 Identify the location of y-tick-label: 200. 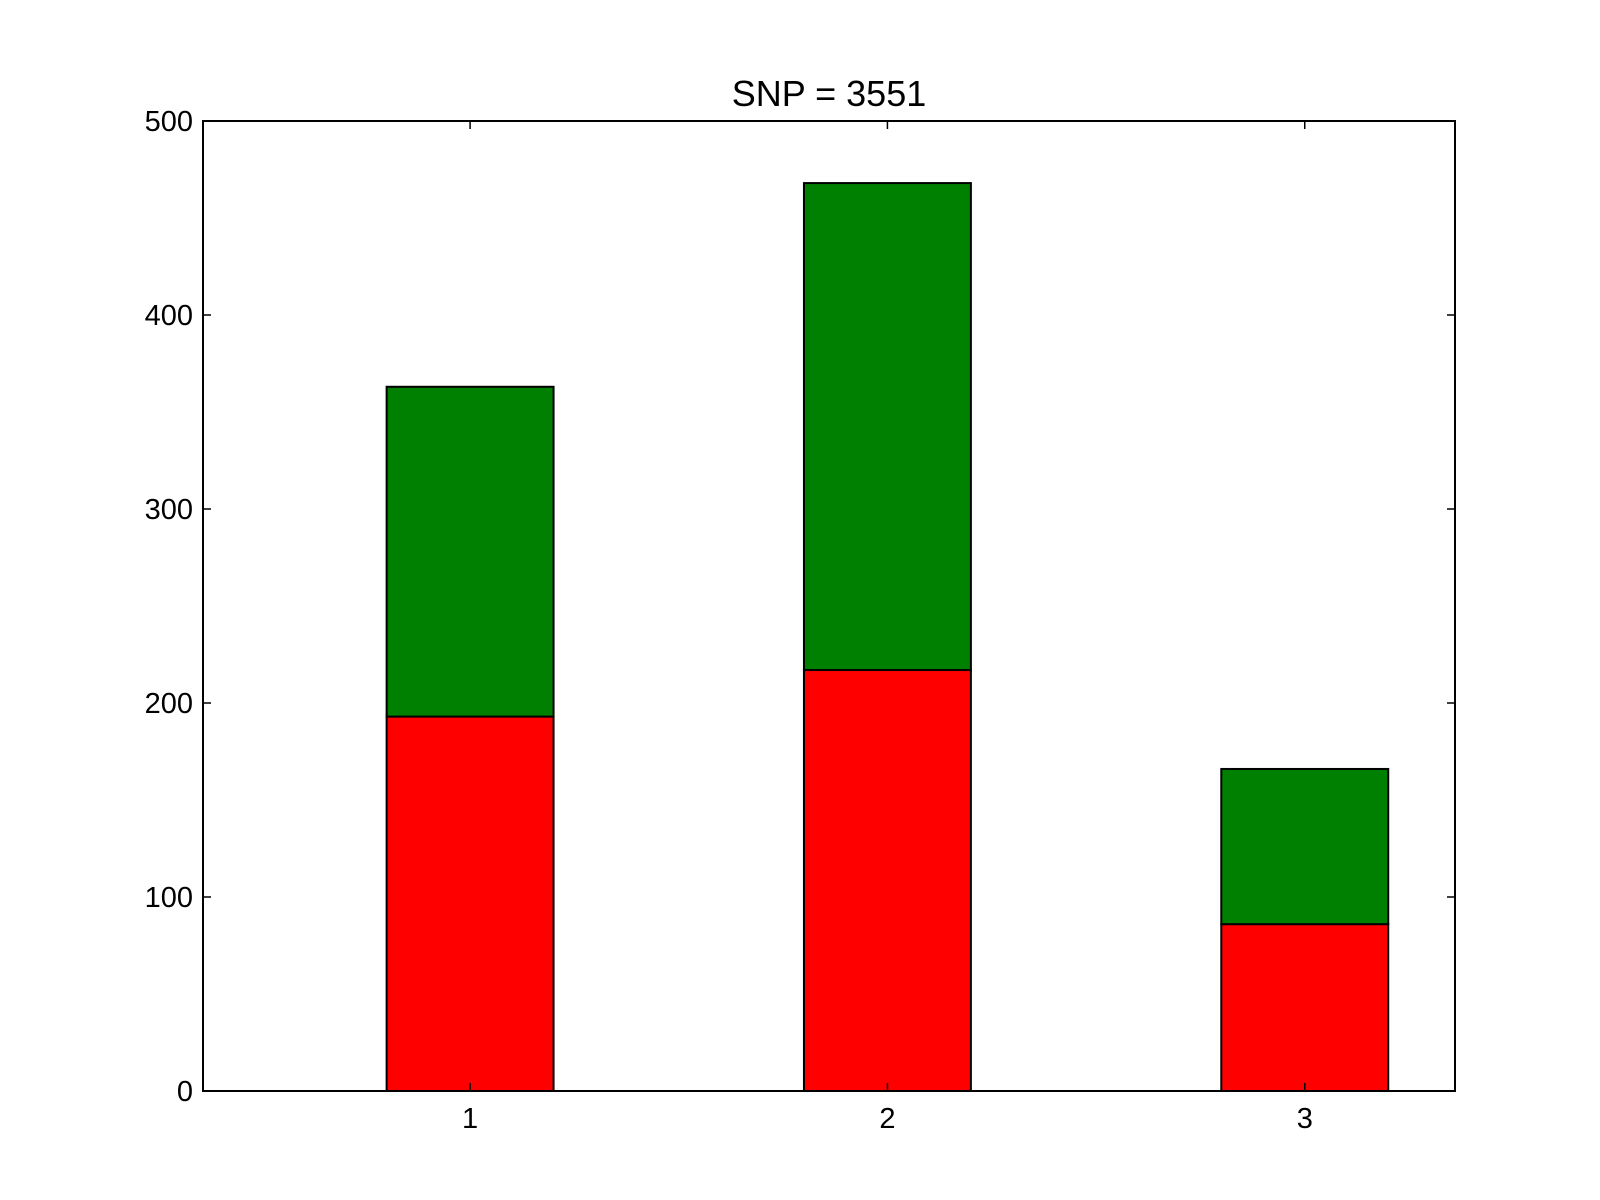
(169, 704).